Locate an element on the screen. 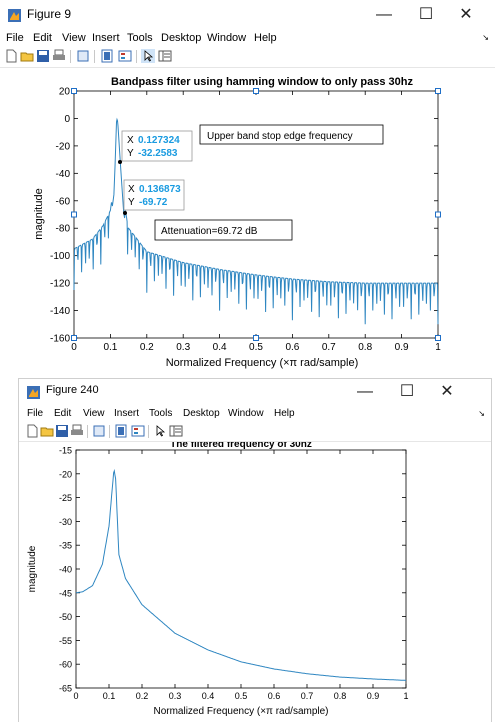 The height and width of the screenshot is (722, 495). annotation-upper-band: Upper band stop edge frequency is located at coordinates (291, 134).